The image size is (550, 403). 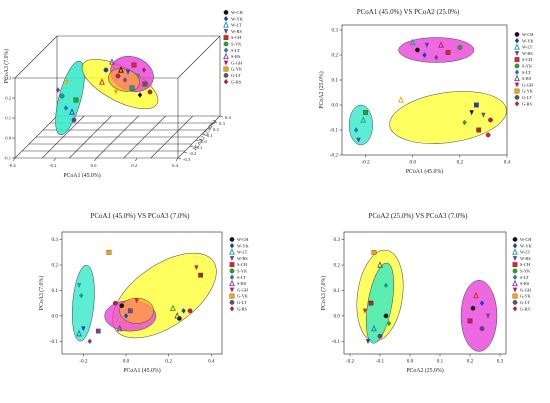 What do you see at coordinates (380, 362) in the screenshot?
I see `x-tick-label: -0.1` at bounding box center [380, 362].